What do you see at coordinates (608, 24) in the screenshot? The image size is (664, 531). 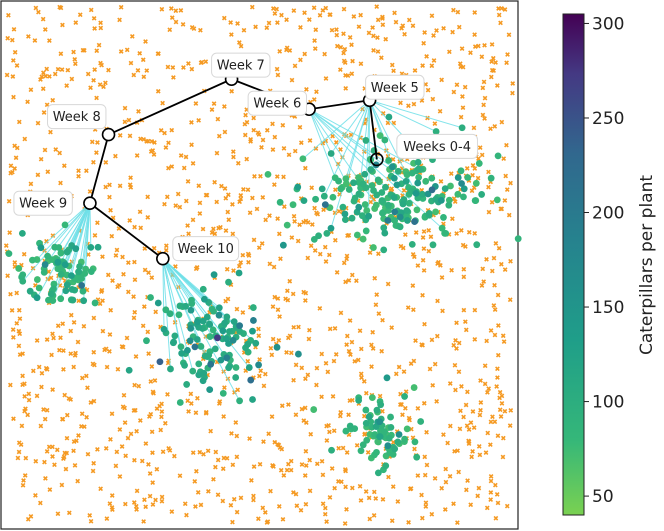 I see `colorbar-tick-label: 300` at bounding box center [608, 24].